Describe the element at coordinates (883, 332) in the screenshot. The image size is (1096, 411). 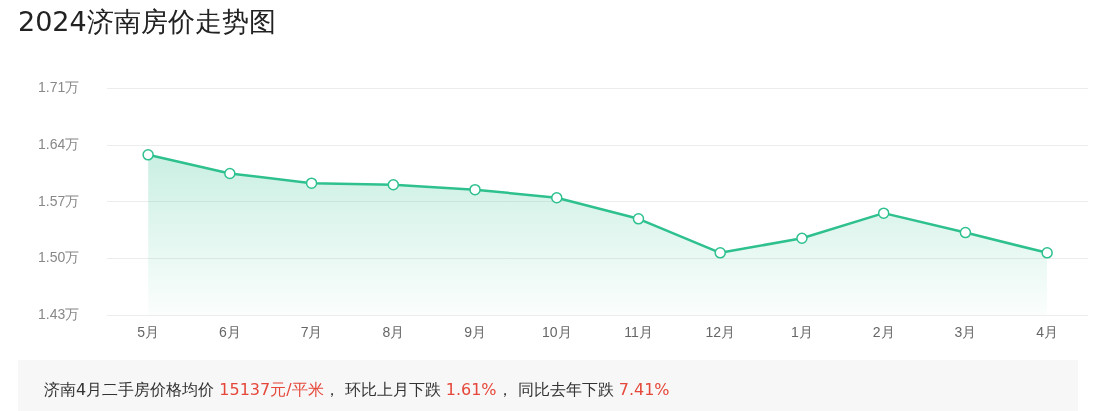
I see `x-tick-label: 2月` at that location.